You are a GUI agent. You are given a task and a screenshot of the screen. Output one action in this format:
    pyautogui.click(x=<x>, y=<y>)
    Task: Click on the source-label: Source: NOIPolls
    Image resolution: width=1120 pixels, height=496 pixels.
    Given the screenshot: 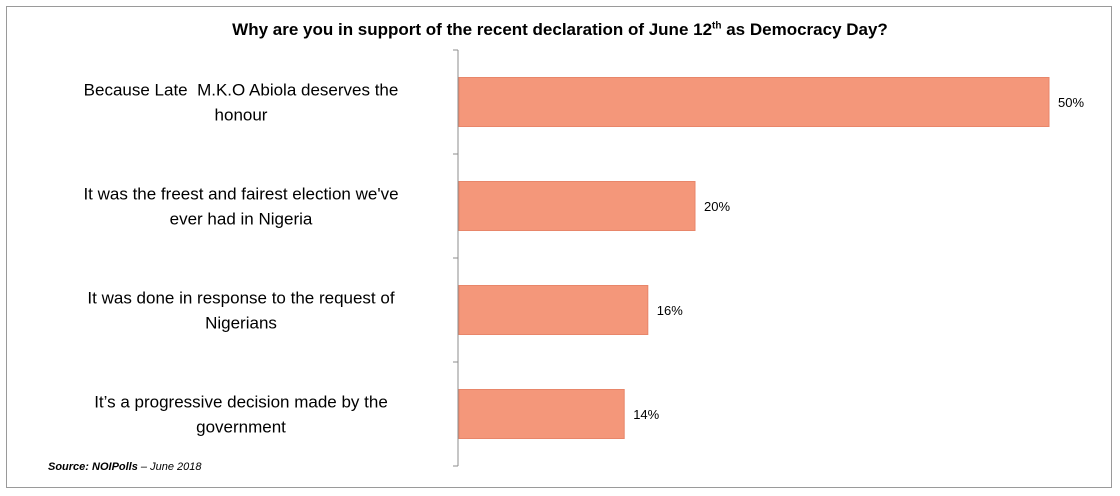 What is the action you would take?
    pyautogui.click(x=93, y=467)
    